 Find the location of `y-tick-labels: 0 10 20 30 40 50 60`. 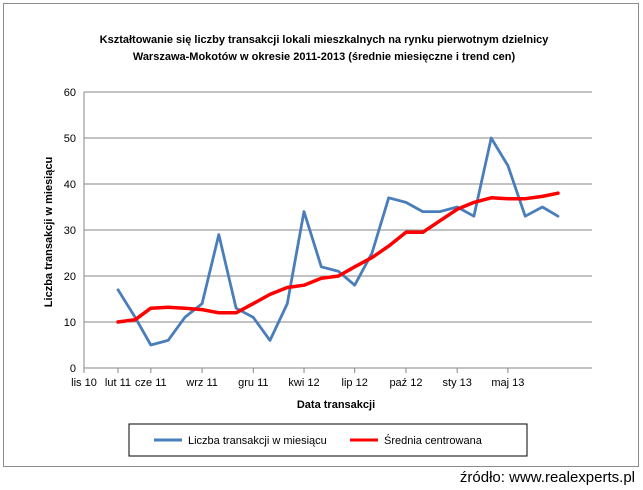

y-tick-labels: 0 10 20 30 40 50 60 is located at coordinates (70, 231).